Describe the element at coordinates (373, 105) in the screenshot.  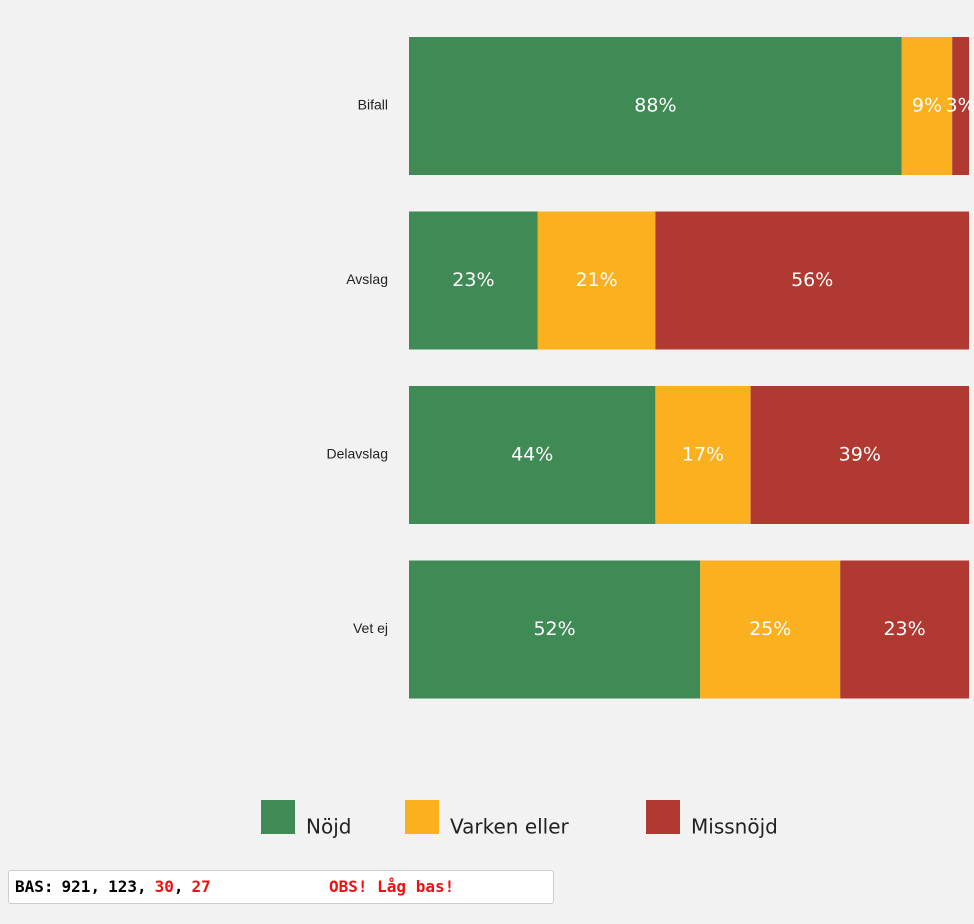
I see `category-label: Bifall` at that location.